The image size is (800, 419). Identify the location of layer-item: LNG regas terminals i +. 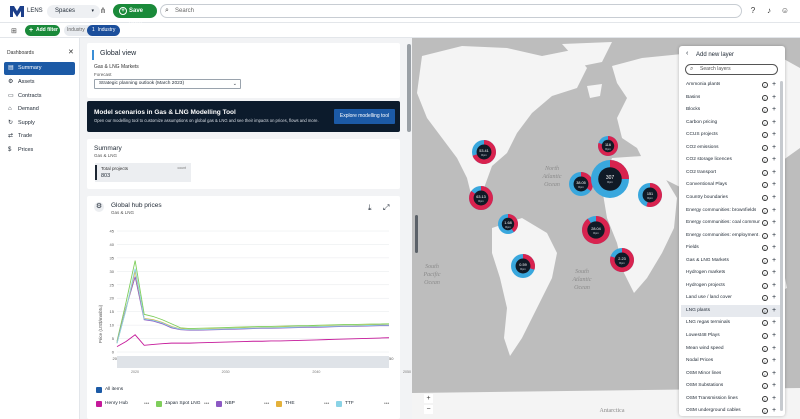
(732, 323).